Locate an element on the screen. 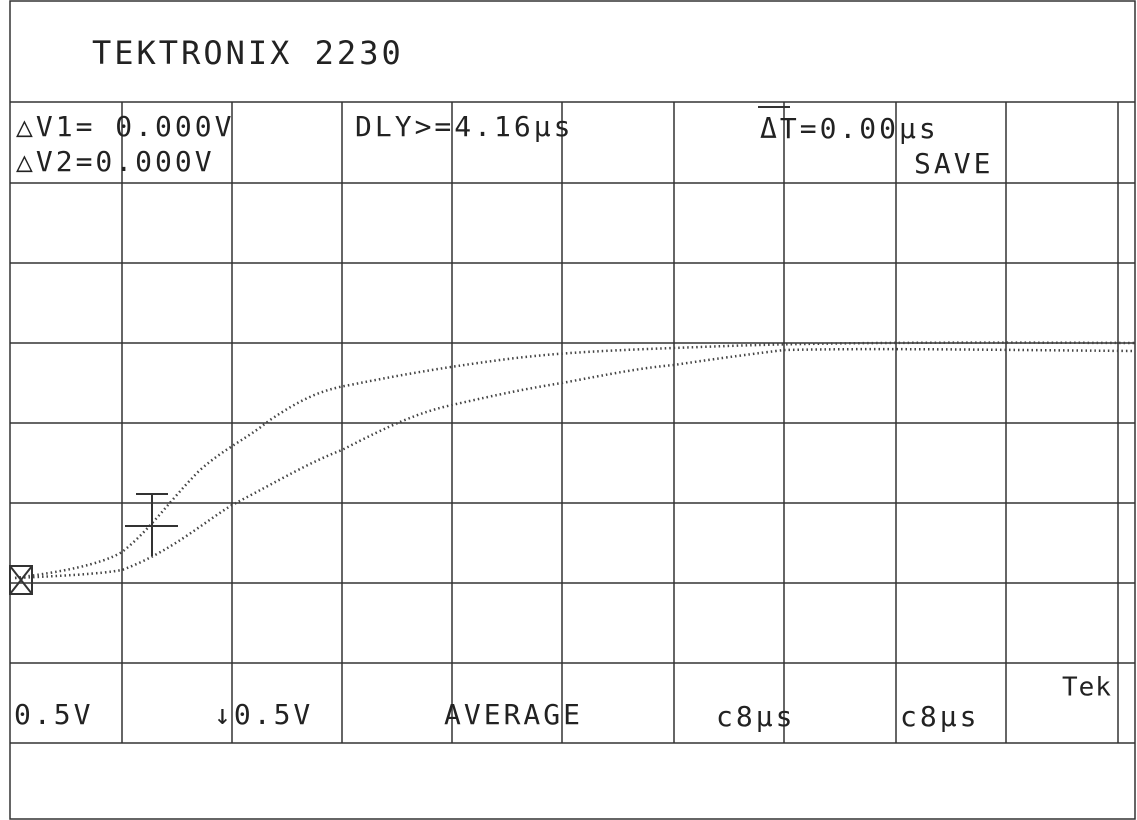  marker-box is located at coordinates (21, 580).